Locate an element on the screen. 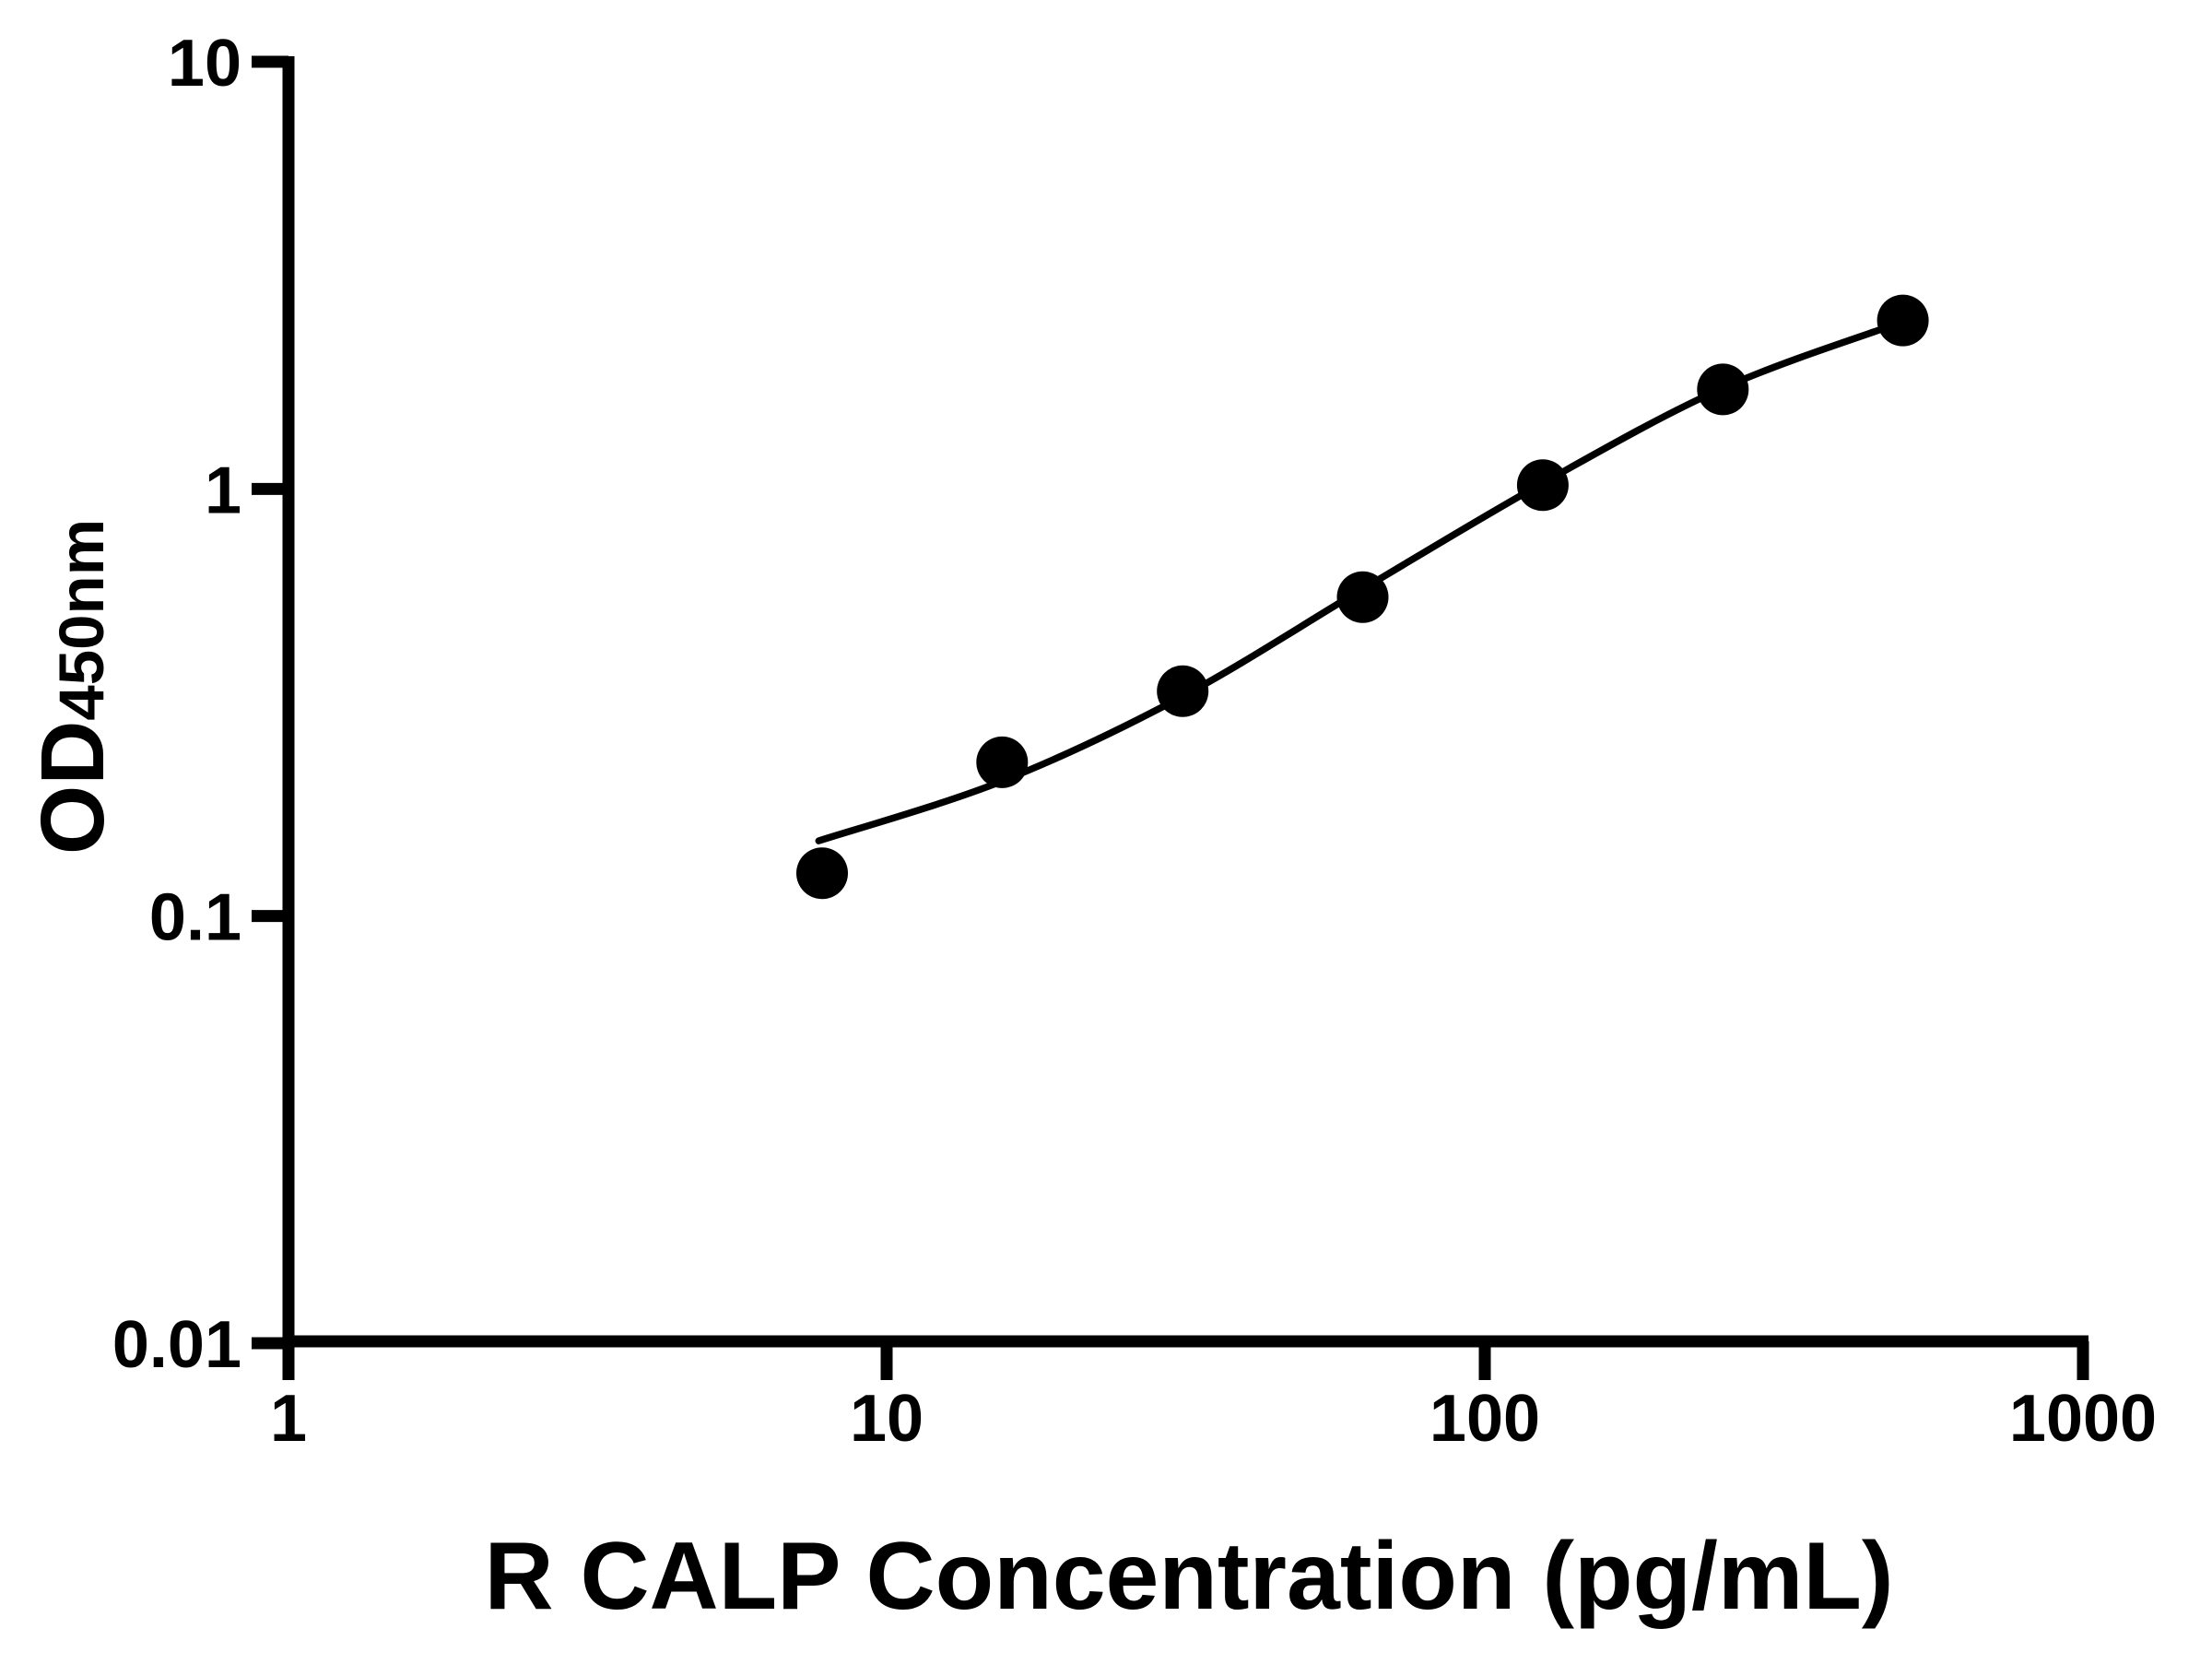 The image size is (2212, 1664). y-tick-label: 1 is located at coordinates (223, 490).